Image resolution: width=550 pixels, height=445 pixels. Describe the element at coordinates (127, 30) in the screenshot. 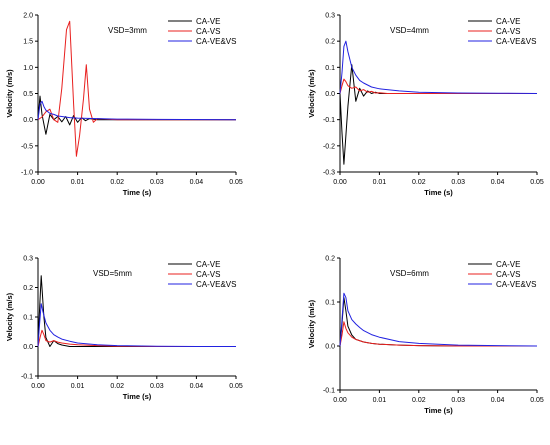

I see `chart-title: VSD=3mm` at that location.